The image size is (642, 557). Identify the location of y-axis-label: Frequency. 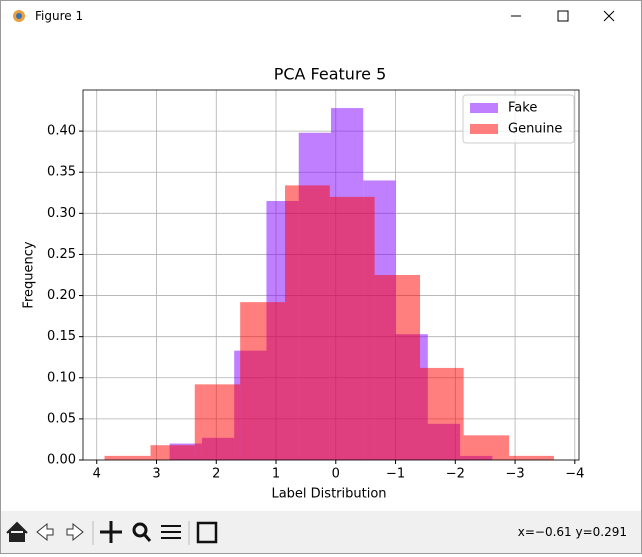
(29, 274).